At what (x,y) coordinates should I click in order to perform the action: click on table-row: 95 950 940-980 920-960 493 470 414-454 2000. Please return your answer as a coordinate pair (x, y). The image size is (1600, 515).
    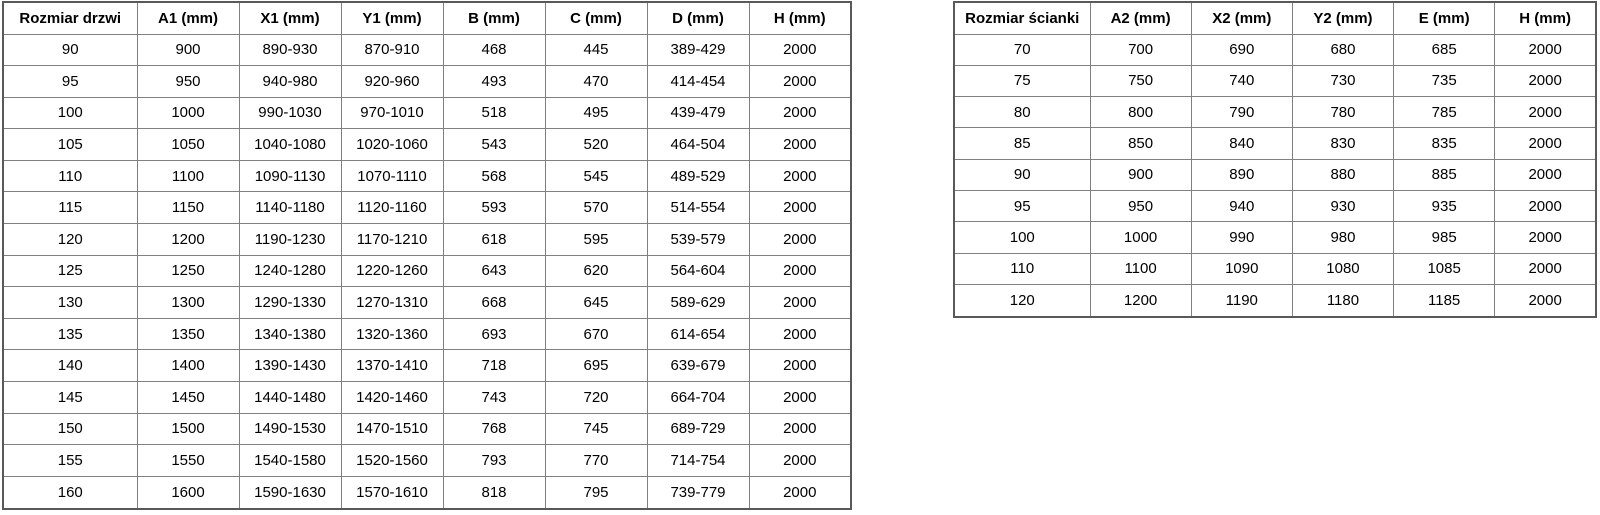
    Looking at the image, I should click on (427, 81).